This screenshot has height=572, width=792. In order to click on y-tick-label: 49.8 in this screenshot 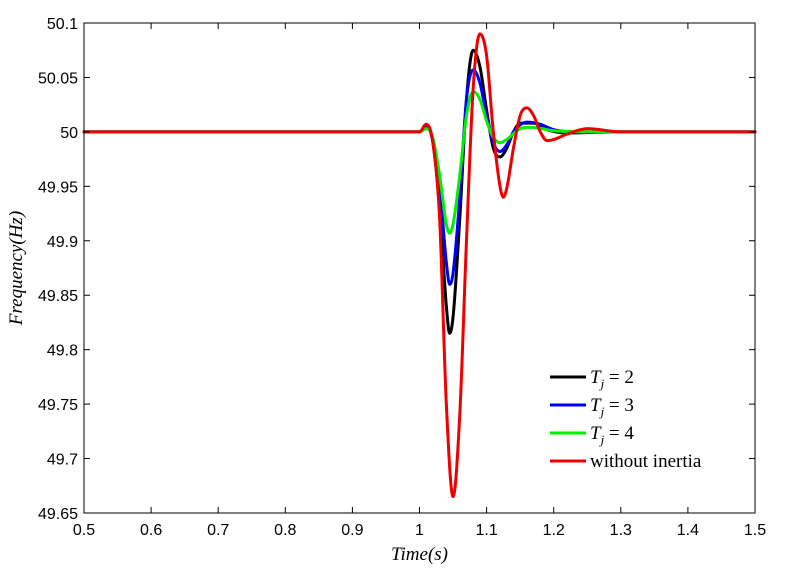, I will do `click(62, 351)`.